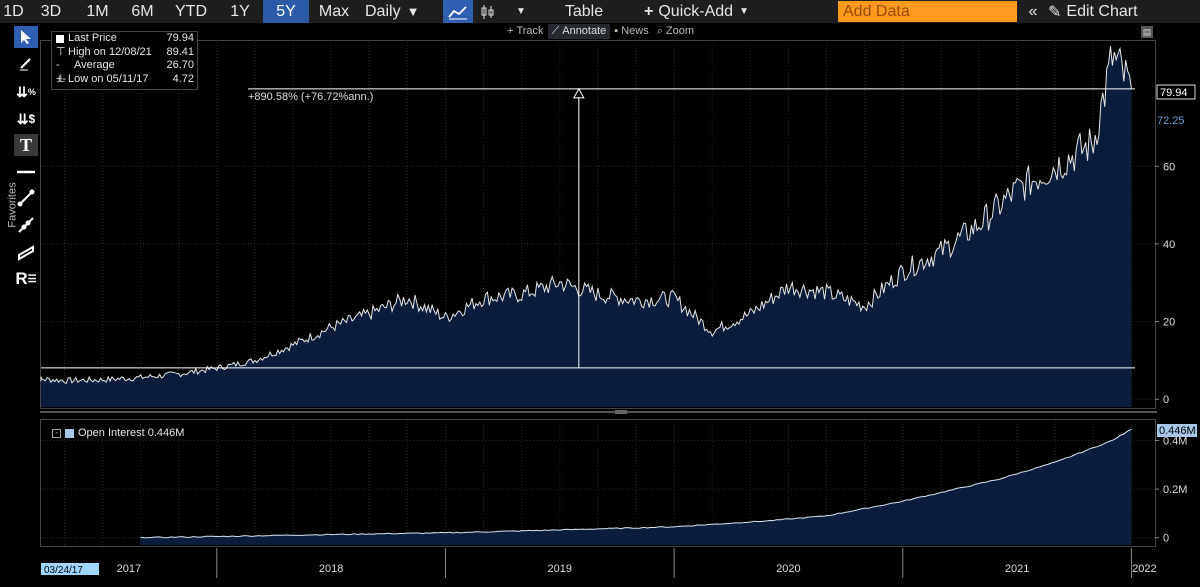  I want to click on oi-tag, so click(1177, 430).